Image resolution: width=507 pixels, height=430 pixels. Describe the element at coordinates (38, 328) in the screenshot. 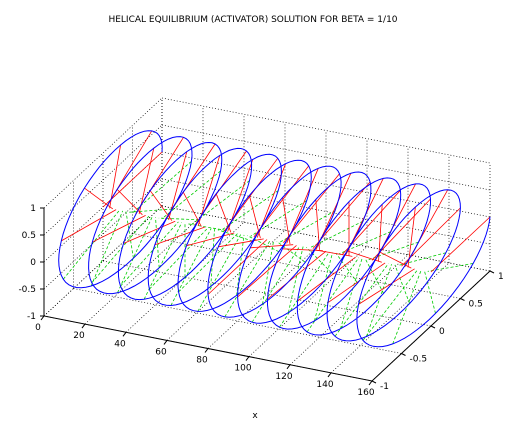

I see `x-tick-label: 0` at that location.